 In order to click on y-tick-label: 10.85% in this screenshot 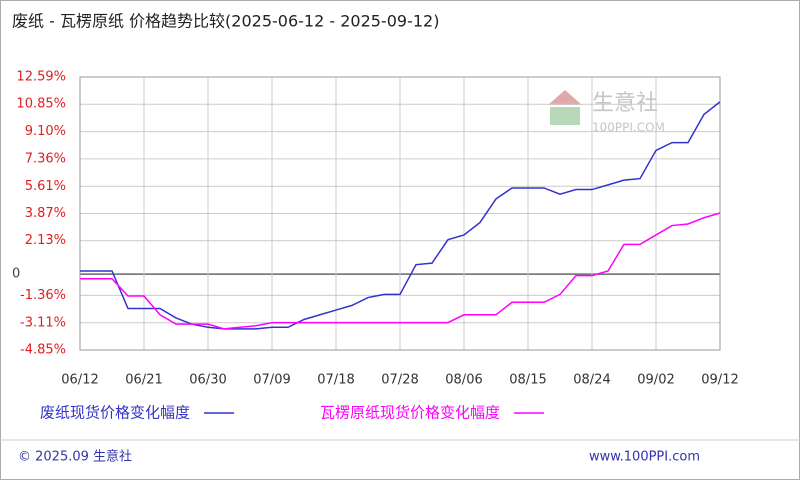, I will do `click(41, 104)`.